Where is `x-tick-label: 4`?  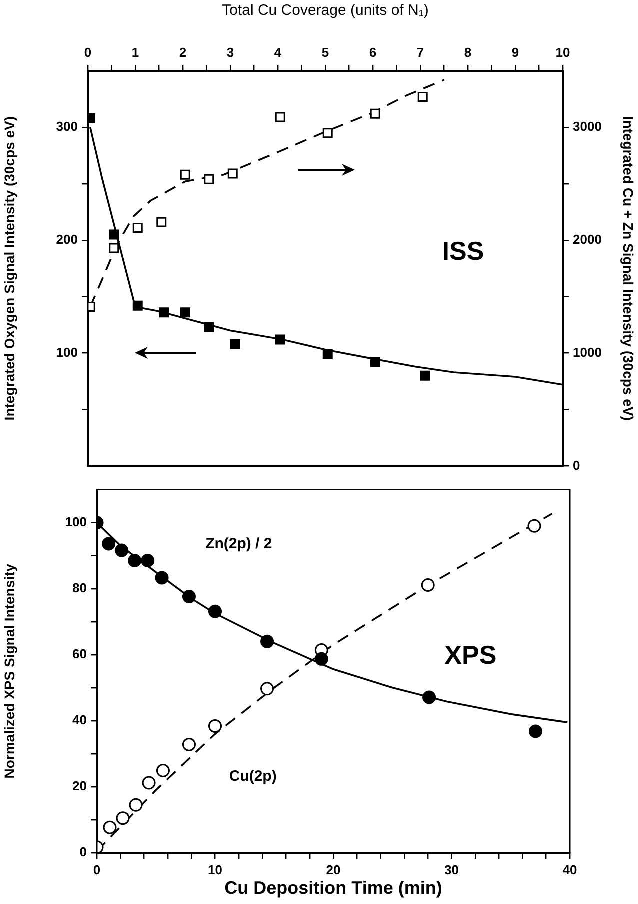
x-tick-label: 4 is located at coordinates (278, 52).